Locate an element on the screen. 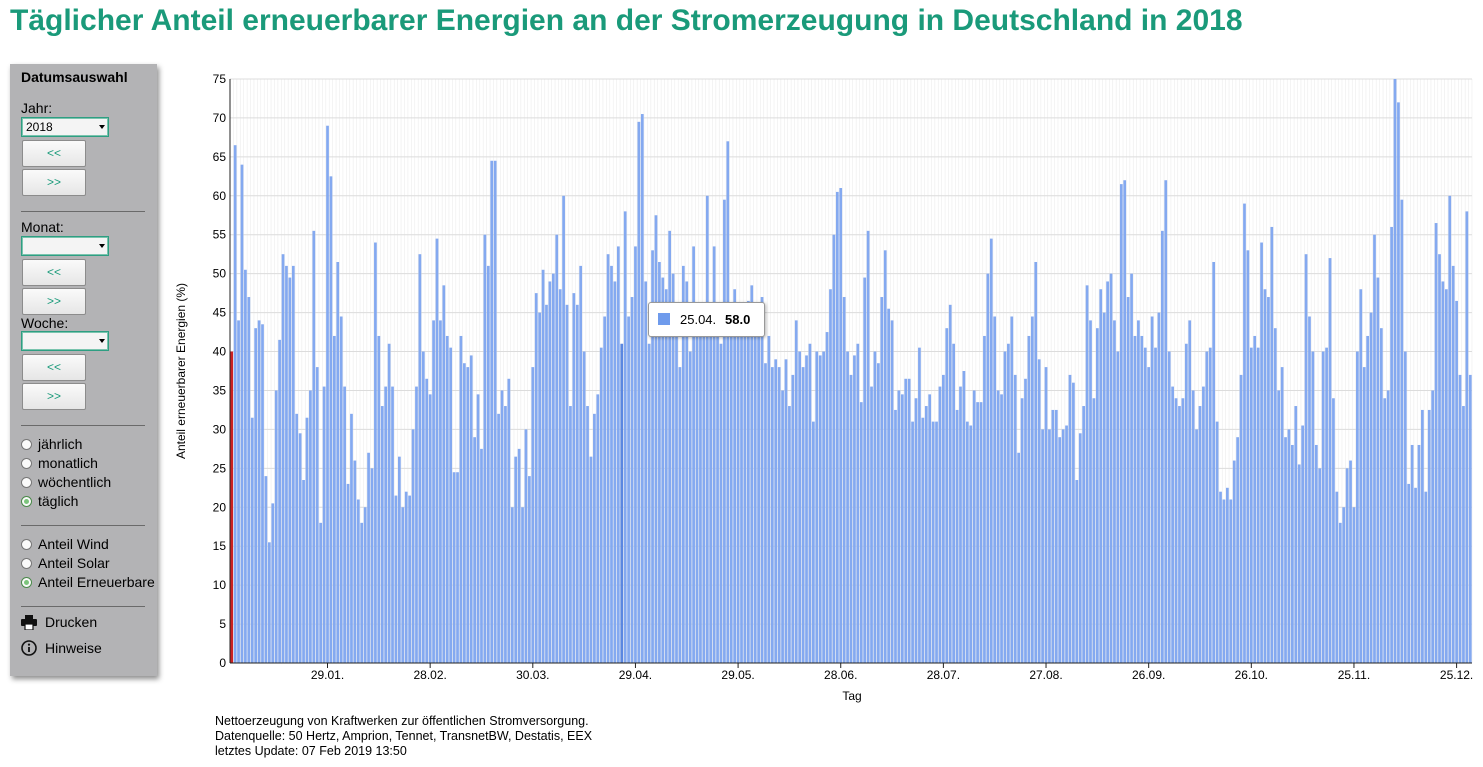 The height and width of the screenshot is (767, 1483). year-next-button: >> is located at coordinates (54, 182).